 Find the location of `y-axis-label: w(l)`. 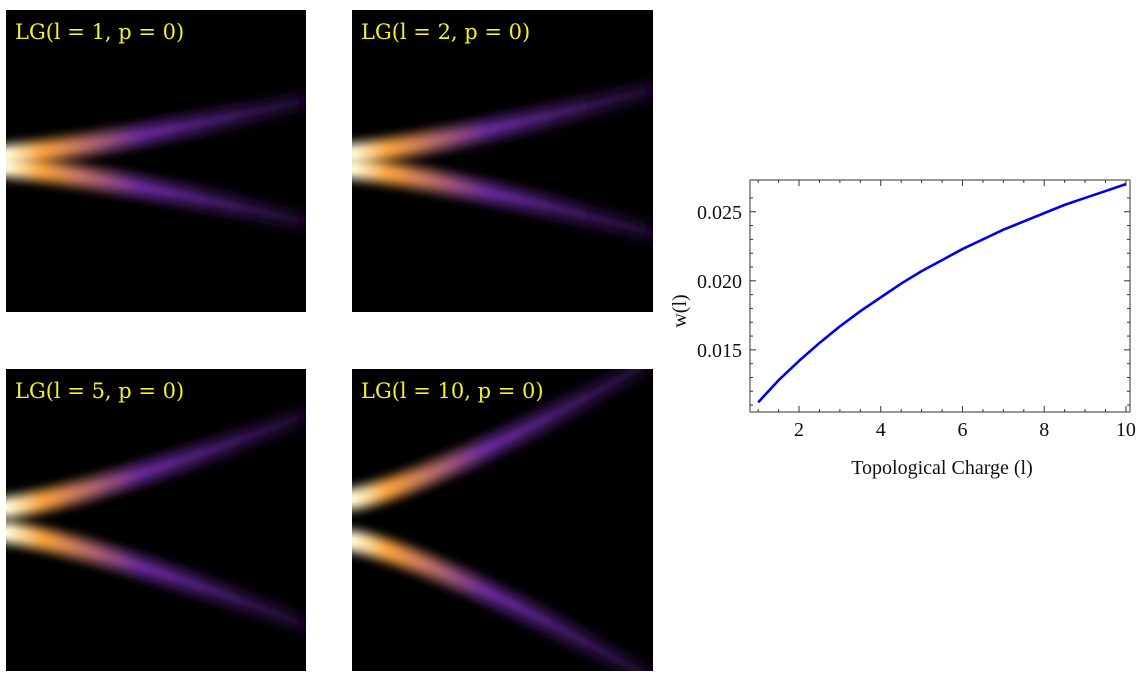

y-axis-label: w(l) is located at coordinates (680, 310).